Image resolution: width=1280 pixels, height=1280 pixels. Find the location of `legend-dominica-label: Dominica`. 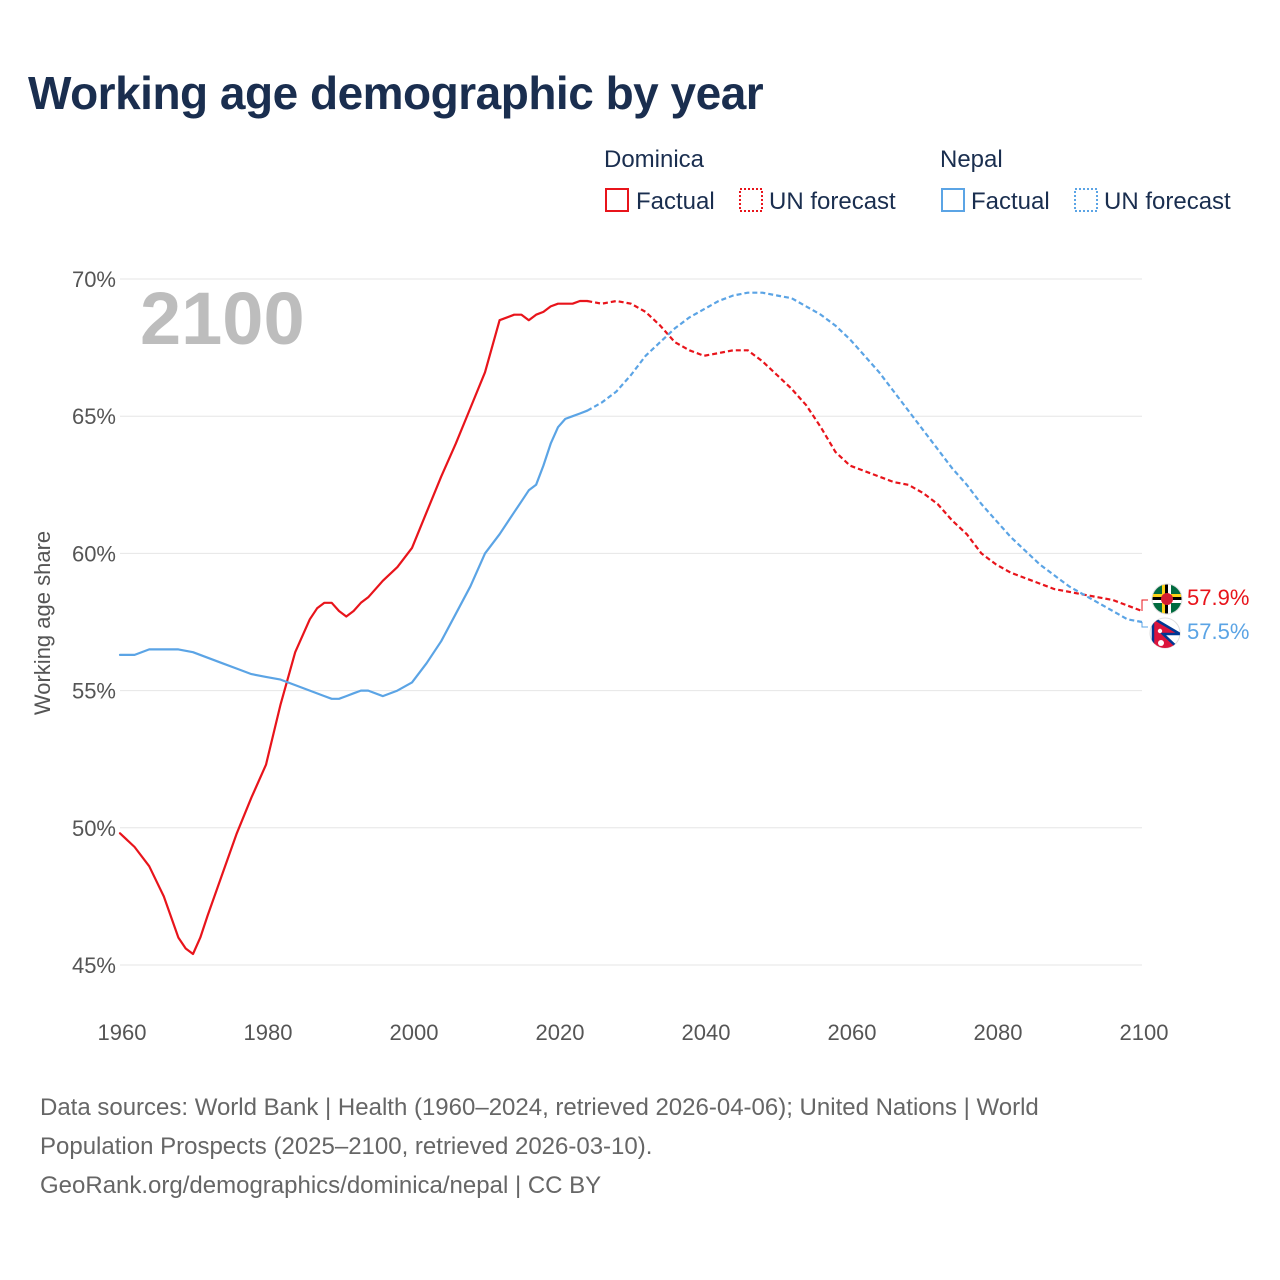

legend-dominica-label: Dominica is located at coordinates (654, 159).